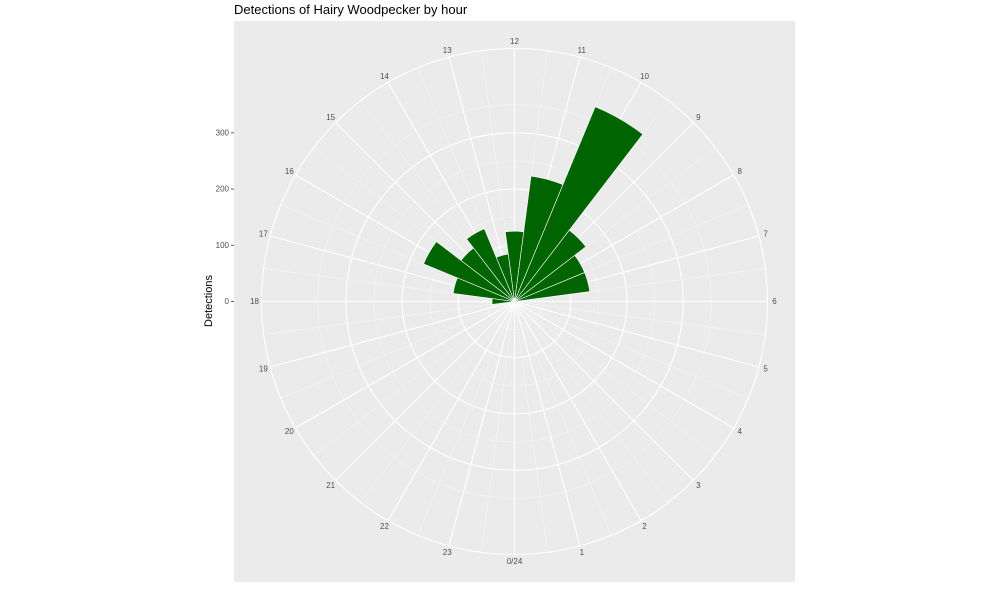 This screenshot has width=1000, height=606. What do you see at coordinates (582, 50) in the screenshot?
I see `hour-label: 11` at bounding box center [582, 50].